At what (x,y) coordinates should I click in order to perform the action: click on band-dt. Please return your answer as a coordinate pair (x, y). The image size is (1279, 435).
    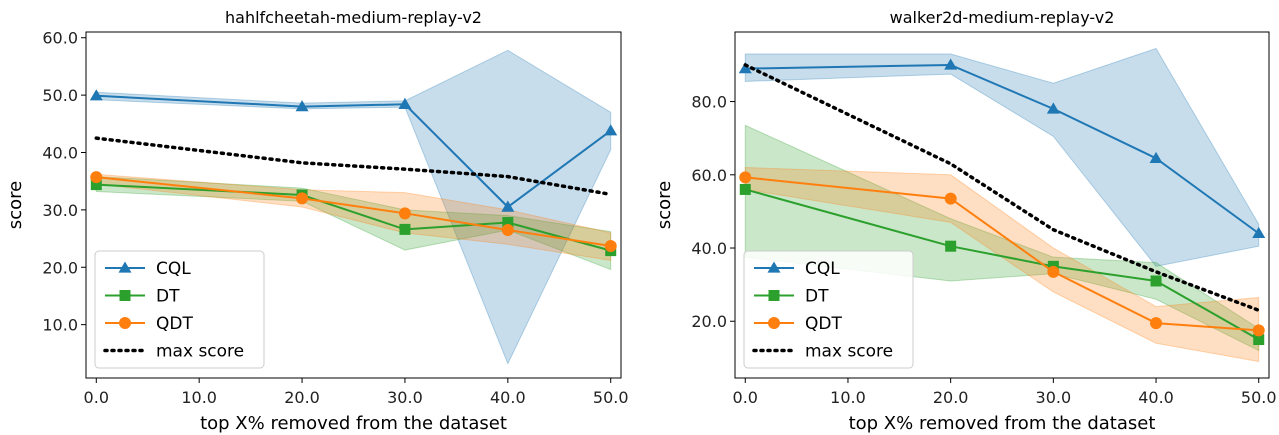
    Looking at the image, I should click on (353, 223).